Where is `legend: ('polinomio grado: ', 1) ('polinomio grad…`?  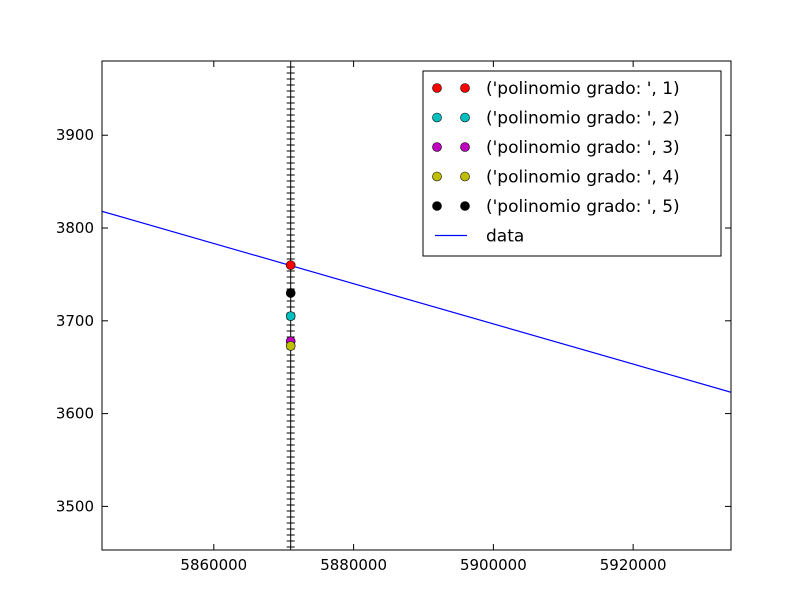 legend: ('polinomio grado: ', 1) ('polinomio grad… is located at coordinates (572, 163).